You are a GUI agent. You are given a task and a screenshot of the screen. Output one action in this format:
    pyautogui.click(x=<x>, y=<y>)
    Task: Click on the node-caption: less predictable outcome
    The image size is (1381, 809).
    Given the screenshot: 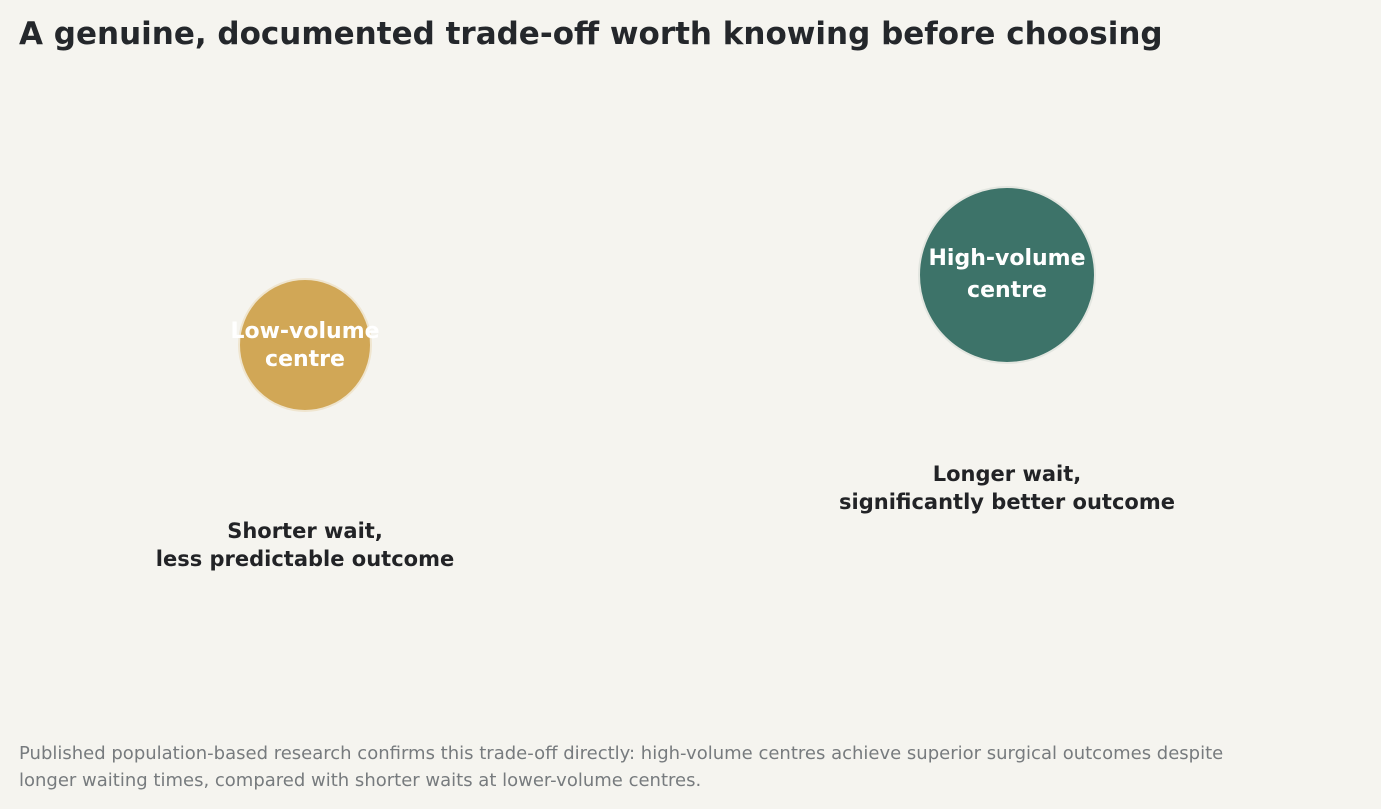 What is the action you would take?
    pyautogui.click(x=305, y=559)
    